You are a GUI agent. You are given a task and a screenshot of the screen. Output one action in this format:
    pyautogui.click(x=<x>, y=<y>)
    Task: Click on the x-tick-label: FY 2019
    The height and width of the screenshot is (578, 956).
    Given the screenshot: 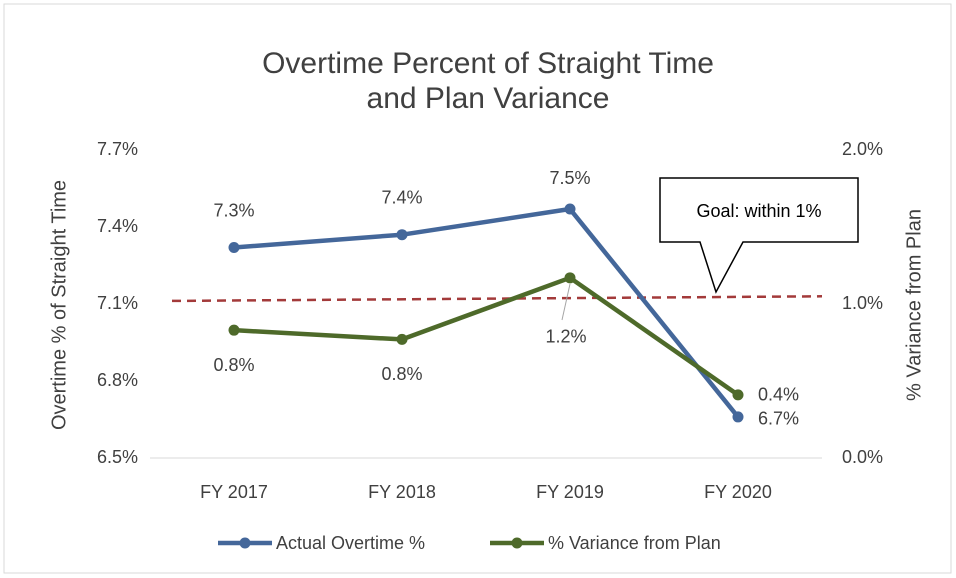 What is the action you would take?
    pyautogui.click(x=570, y=492)
    